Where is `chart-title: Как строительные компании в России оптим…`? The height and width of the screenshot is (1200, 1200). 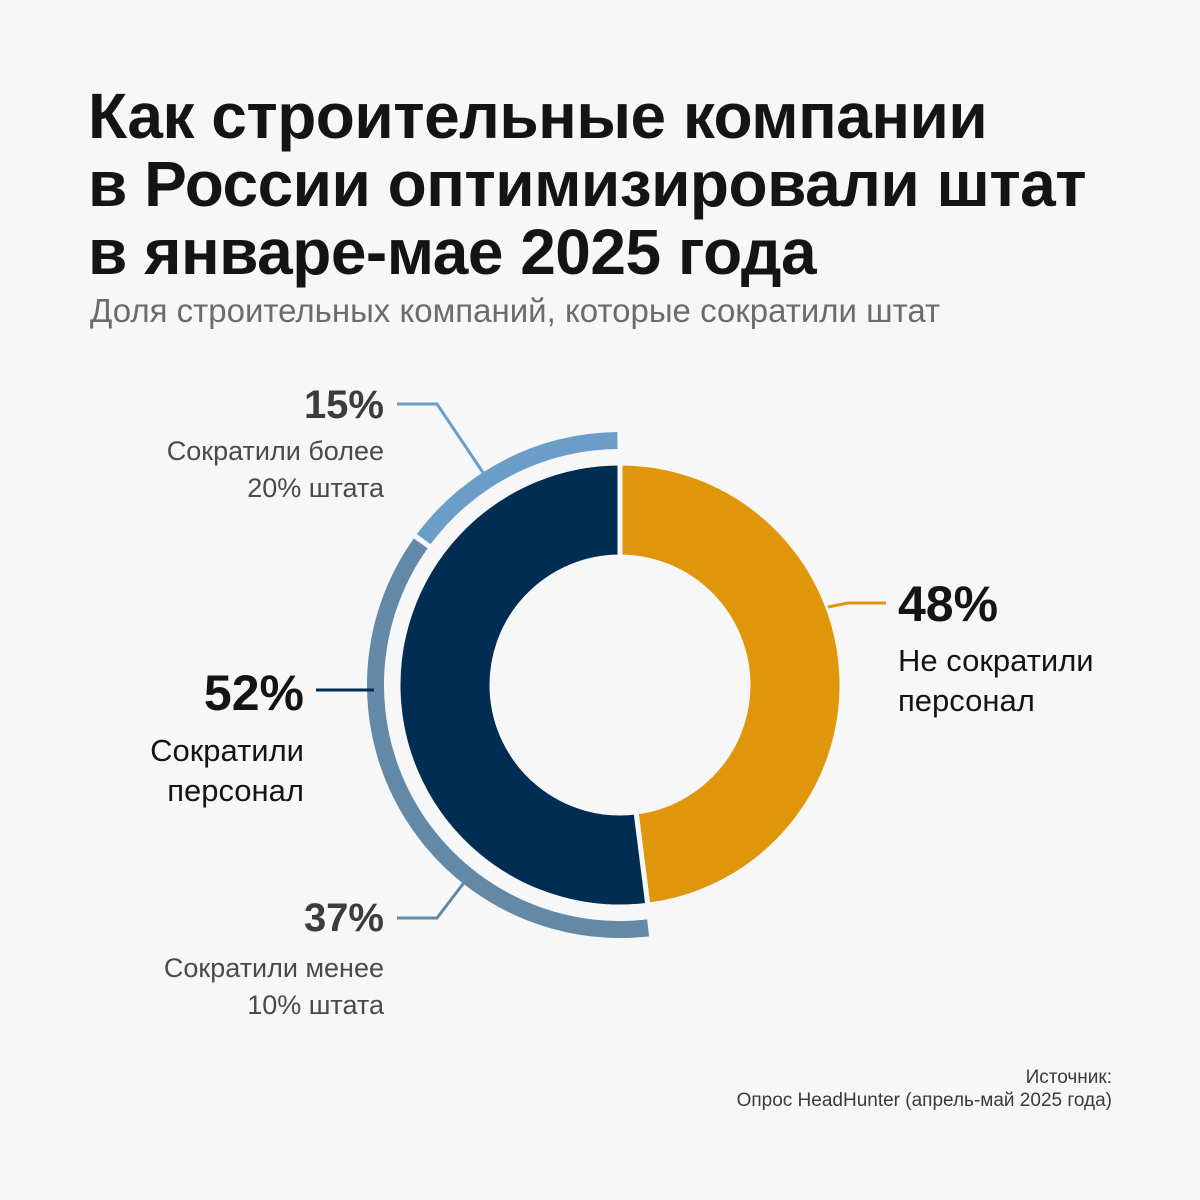 chart-title: Как строительные компании в России оптим… is located at coordinates (608, 184).